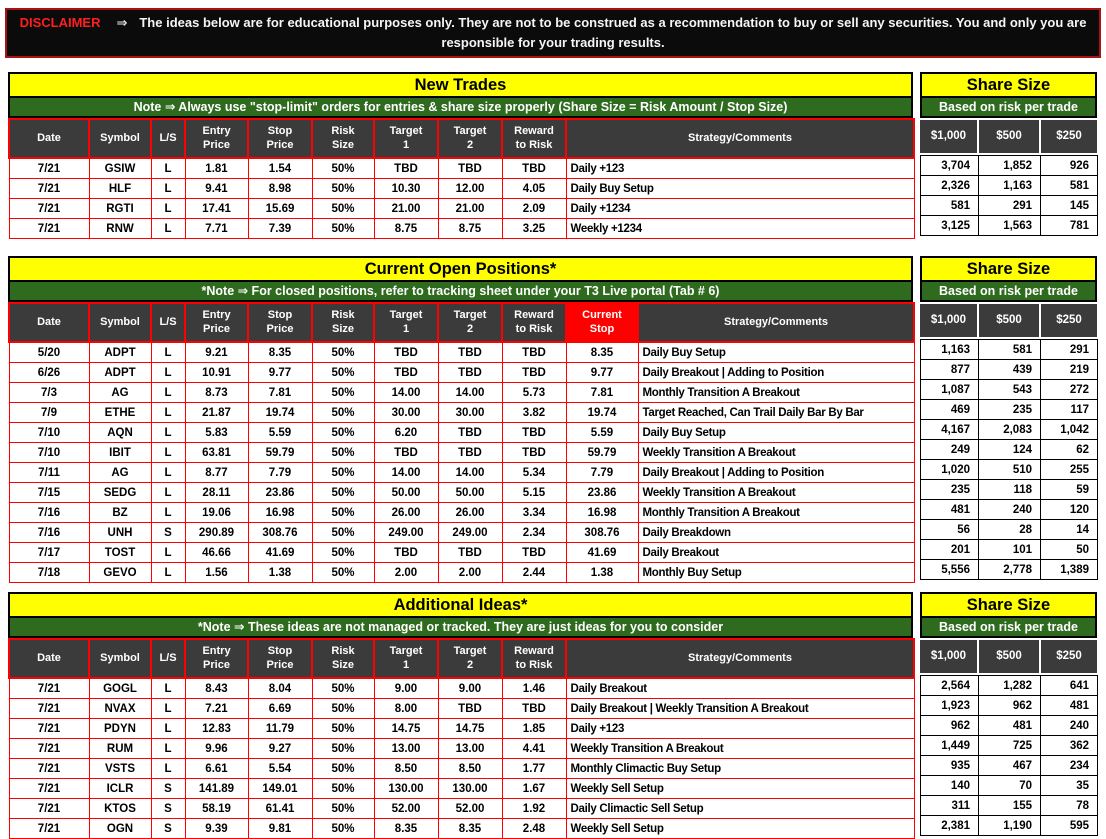 This screenshot has height=839, width=1106. I want to click on cell-t1: 14.00, so click(406, 392).